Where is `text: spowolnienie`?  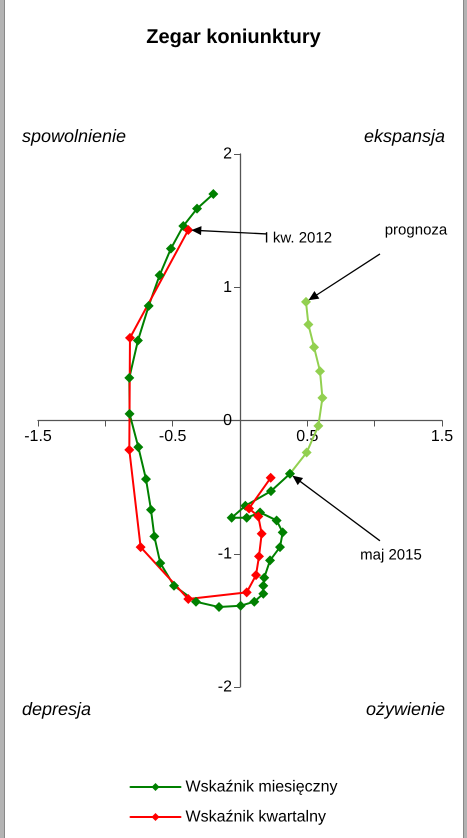
text: spowolnienie is located at coordinates (74, 136).